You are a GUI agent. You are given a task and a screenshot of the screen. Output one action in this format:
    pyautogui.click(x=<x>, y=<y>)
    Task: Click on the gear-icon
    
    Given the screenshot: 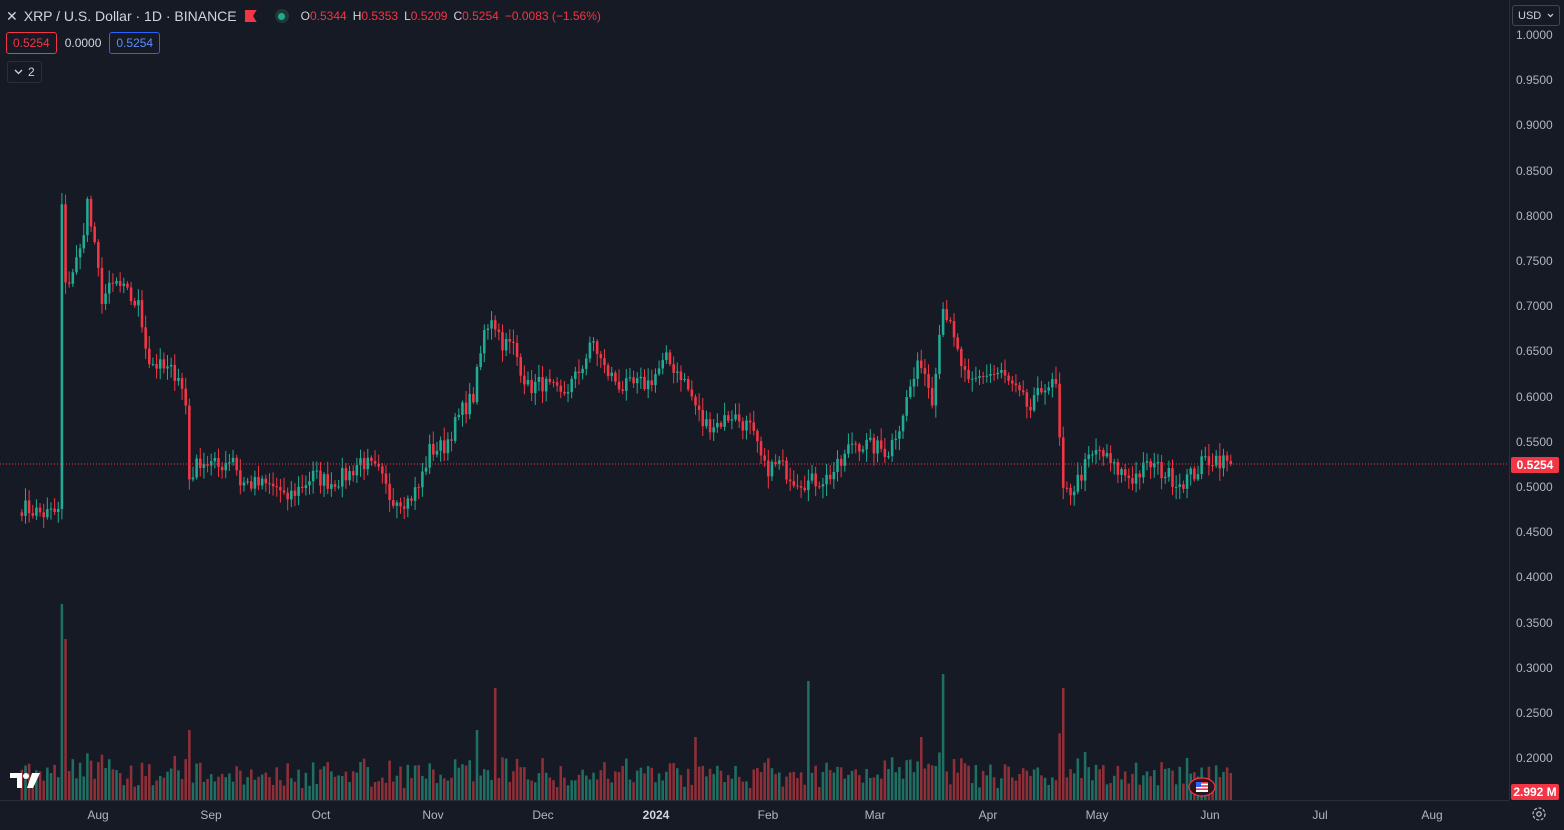 What is the action you would take?
    pyautogui.click(x=1539, y=814)
    